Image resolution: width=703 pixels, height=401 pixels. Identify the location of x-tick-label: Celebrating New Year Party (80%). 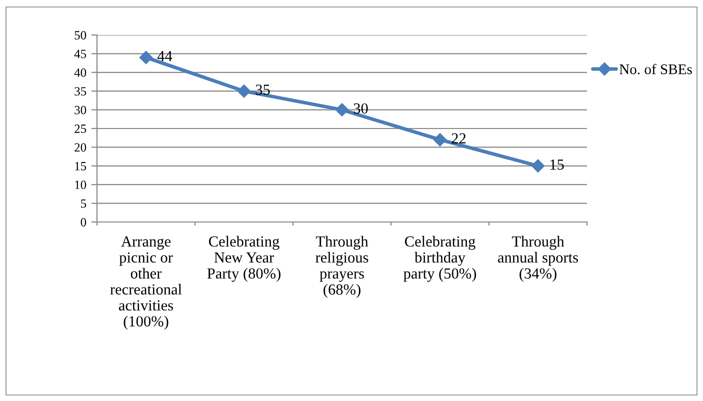
(243, 259).